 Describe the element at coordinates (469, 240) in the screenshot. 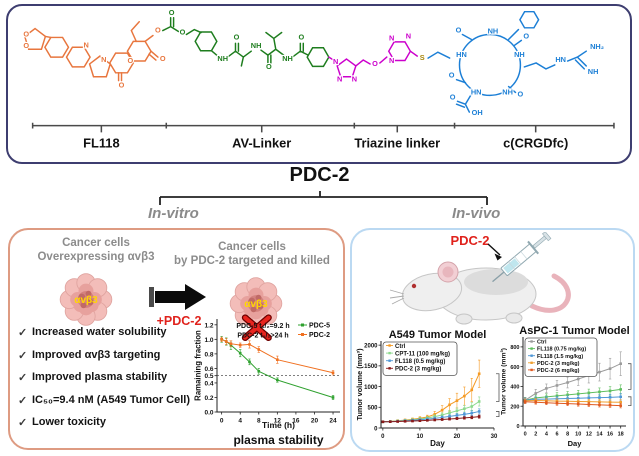

I see `injection-label: PDC-2` at that location.